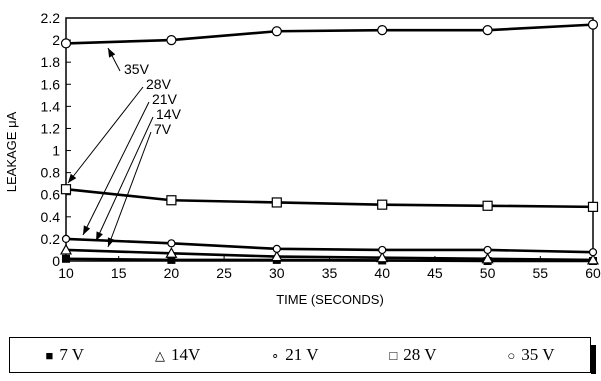  Describe the element at coordinates (11, 151) in the screenshot. I see `y-axis-title: LEAKAGE μA` at that location.